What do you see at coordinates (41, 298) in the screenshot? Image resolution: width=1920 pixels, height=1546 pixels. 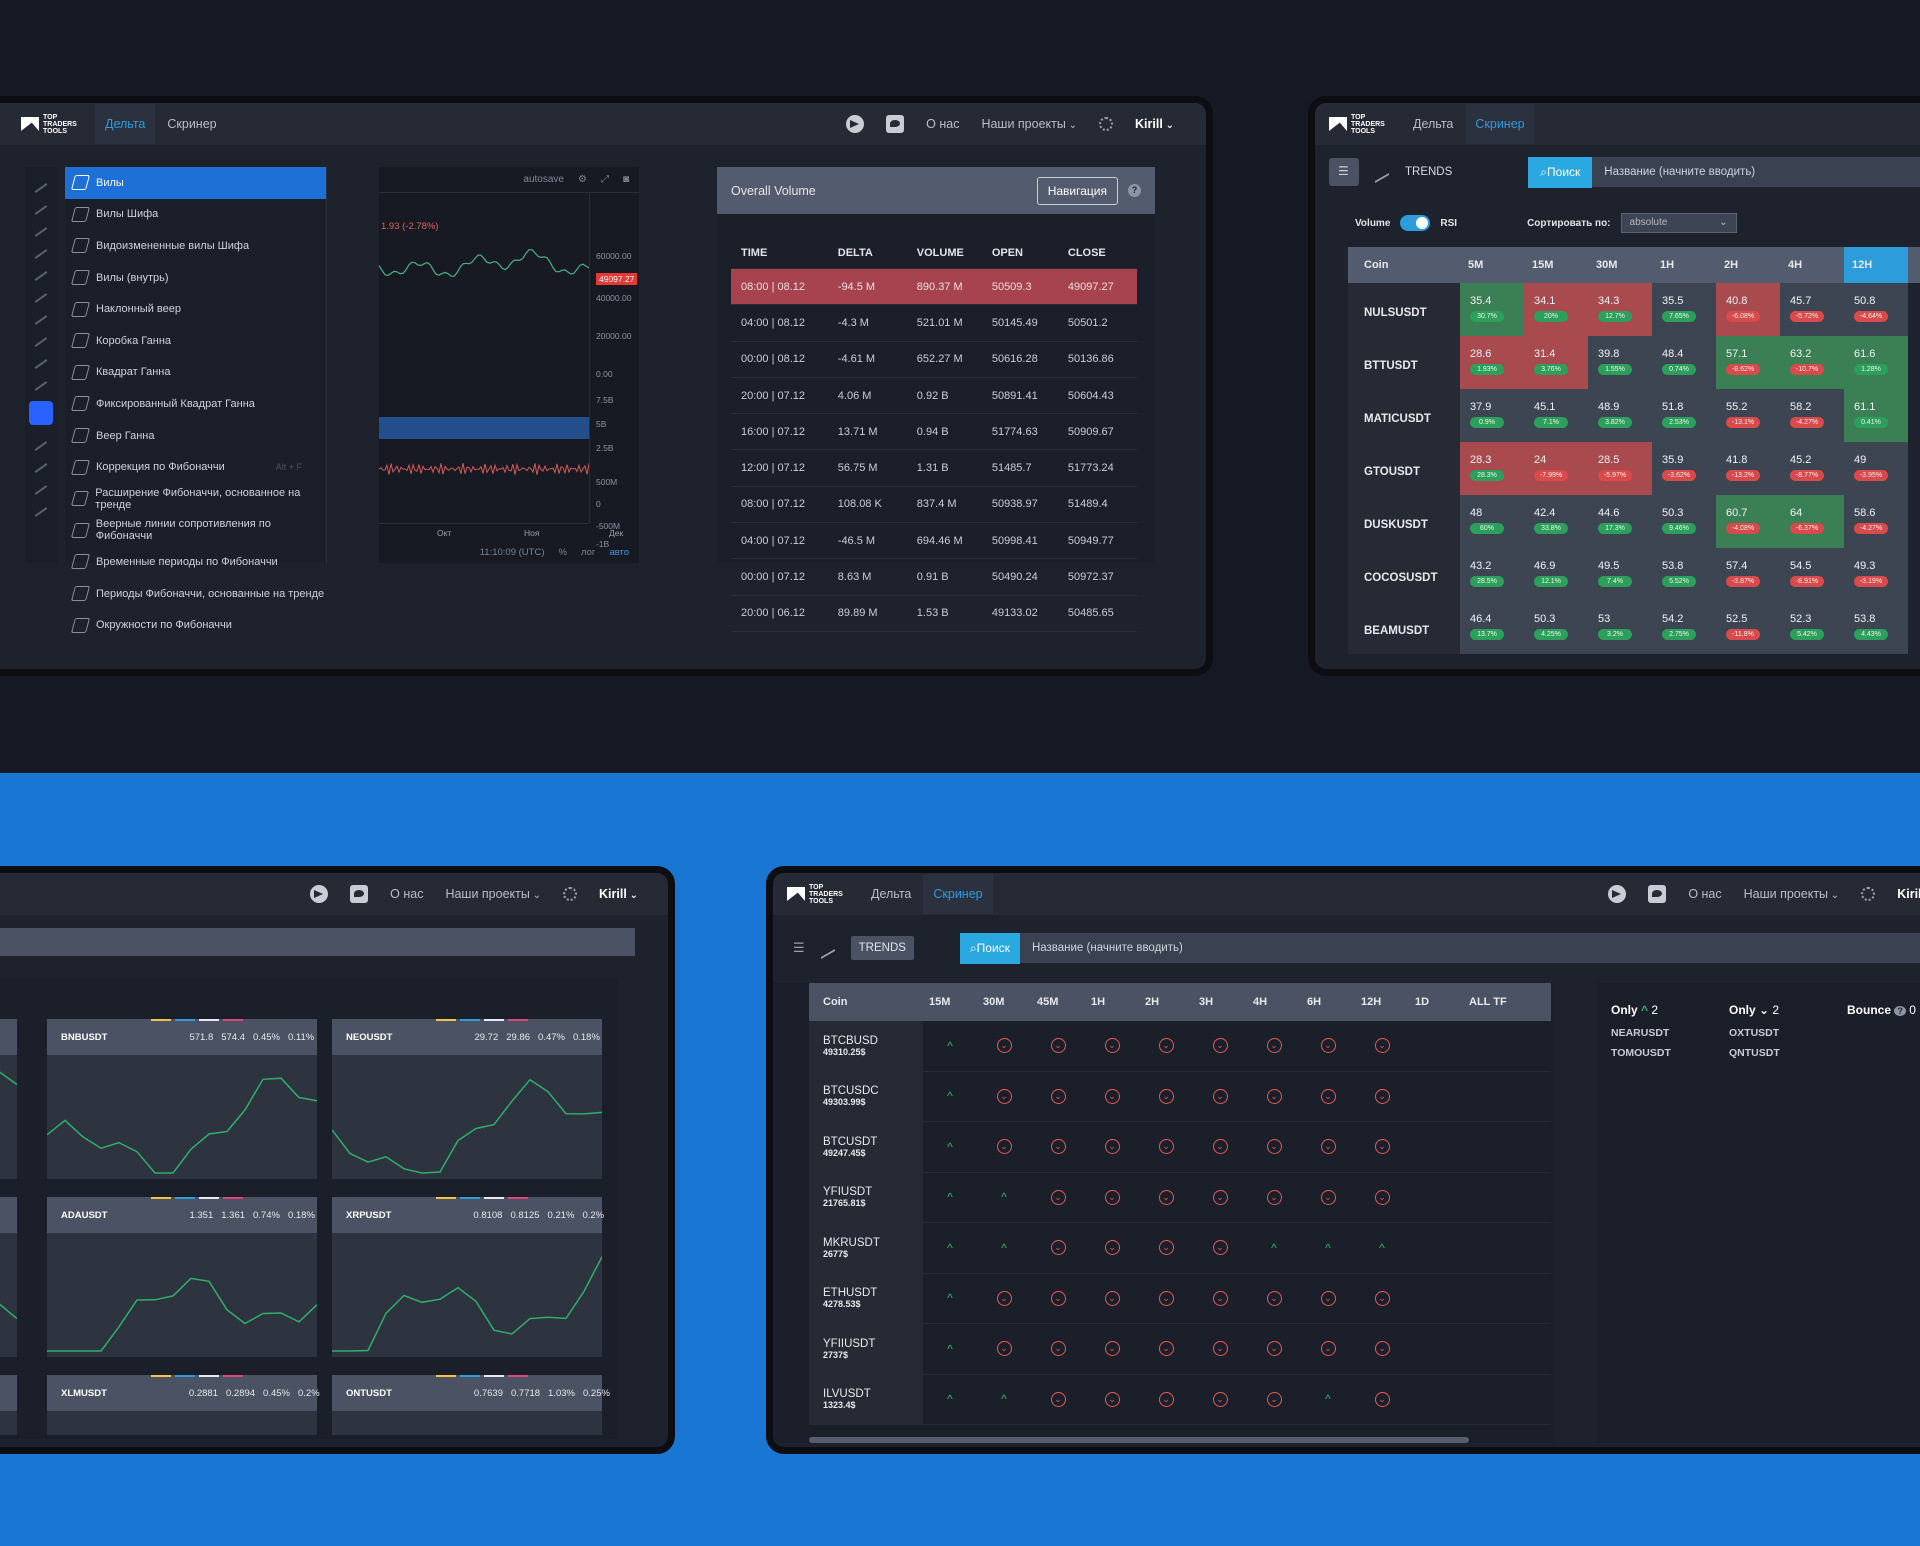 I see `pattern-tool-icon` at bounding box center [41, 298].